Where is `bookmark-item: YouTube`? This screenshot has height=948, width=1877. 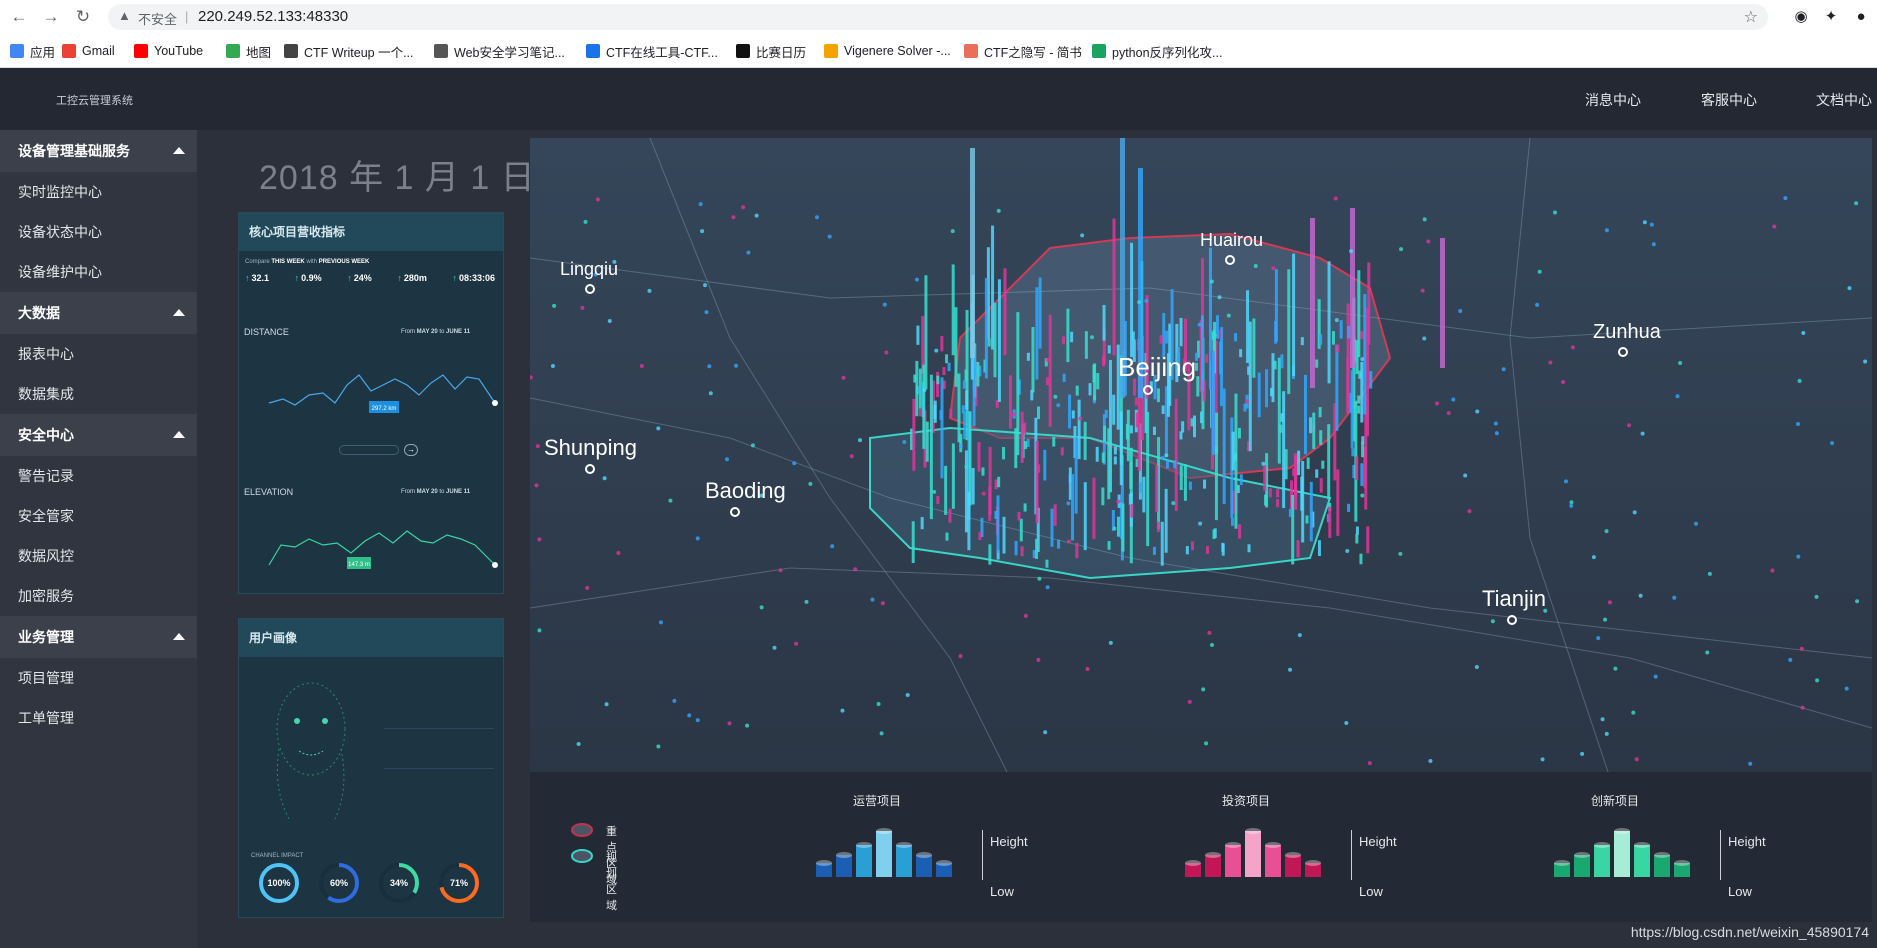
bookmark-item: YouTube is located at coordinates (168, 51).